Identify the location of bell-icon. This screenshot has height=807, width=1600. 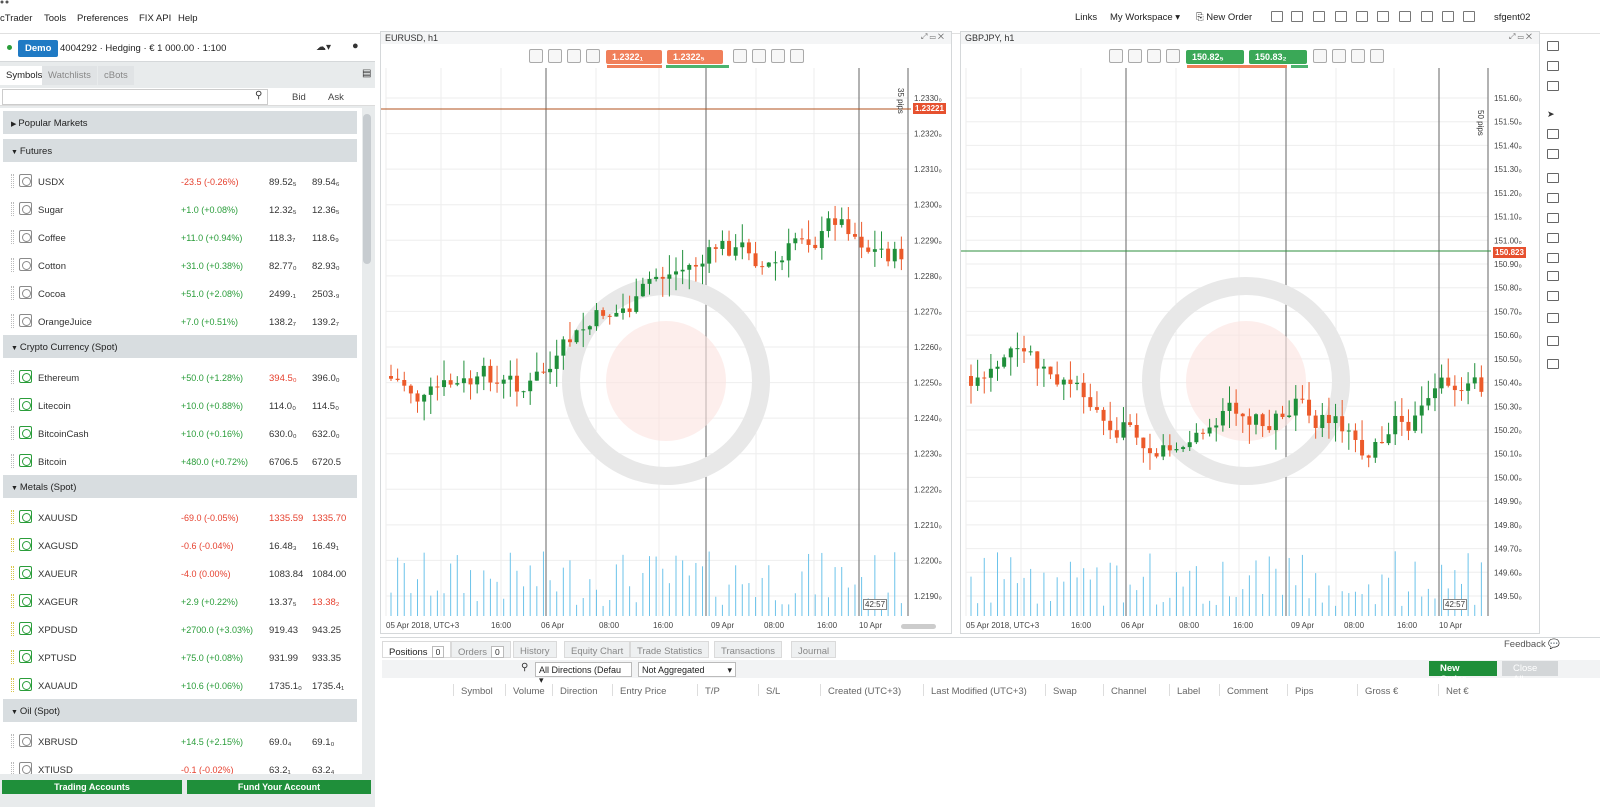
(1553, 364).